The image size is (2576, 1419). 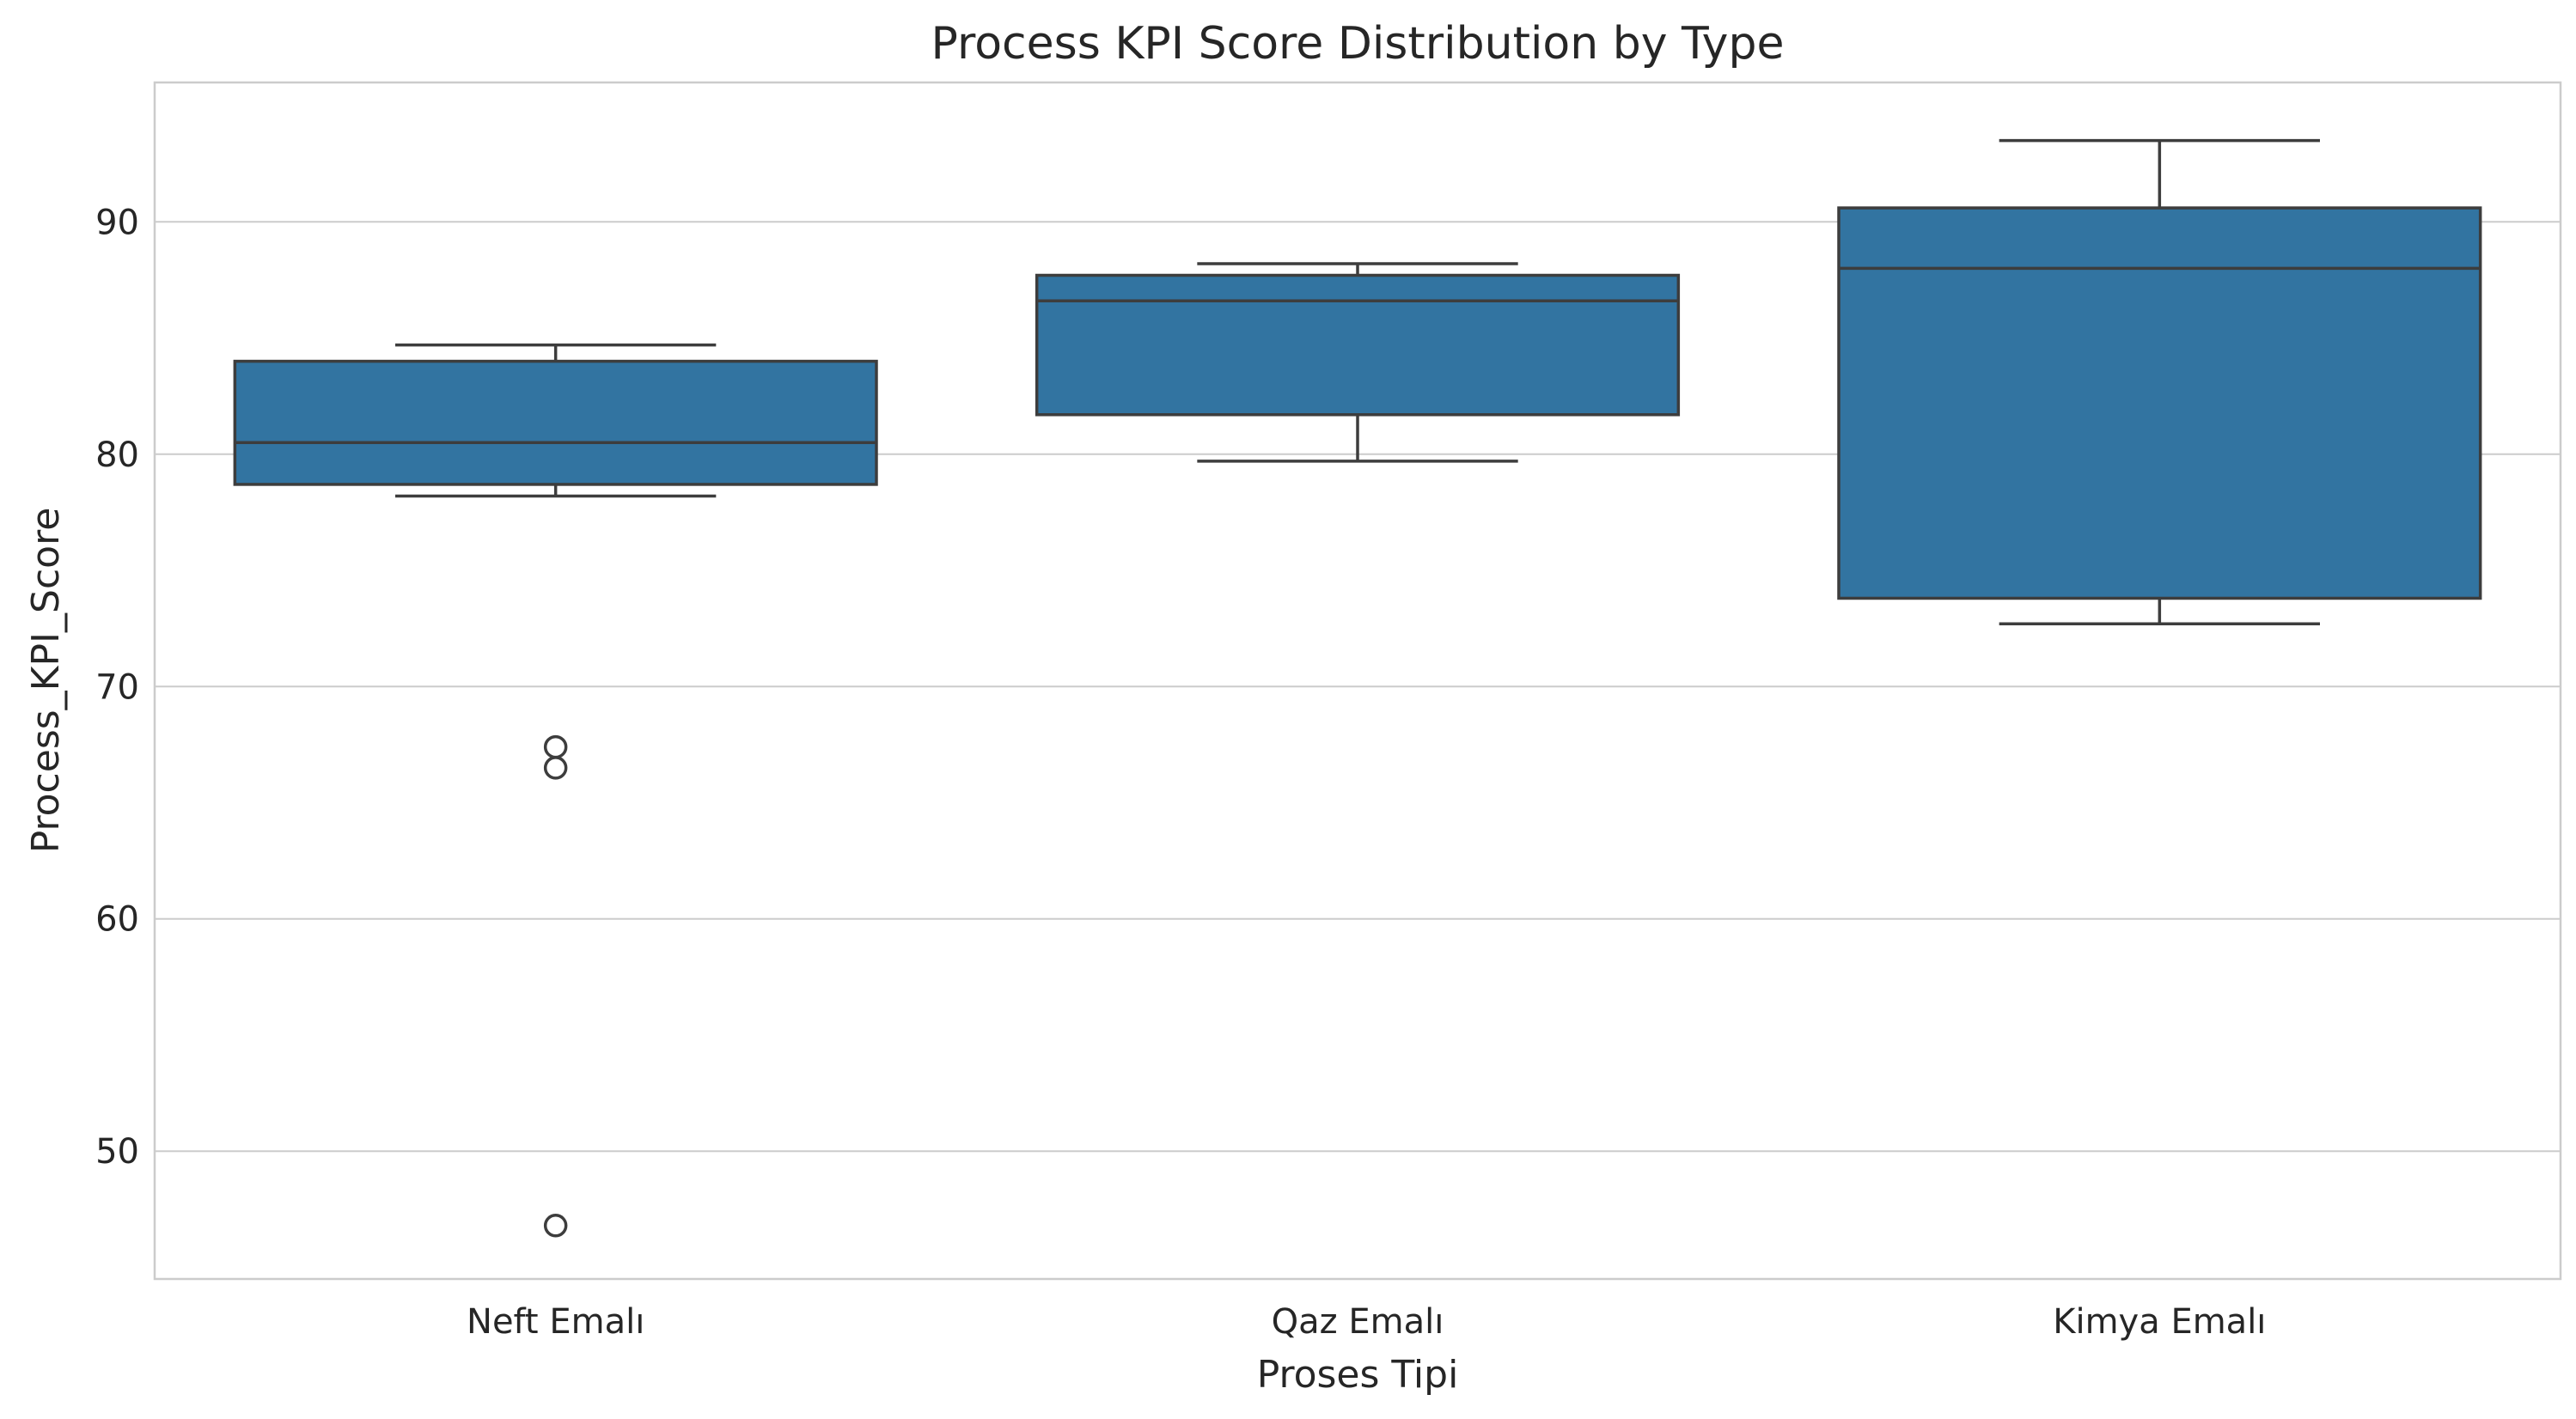 I want to click on y-tick-labels: 50 60 70 80 90, so click(x=117, y=687).